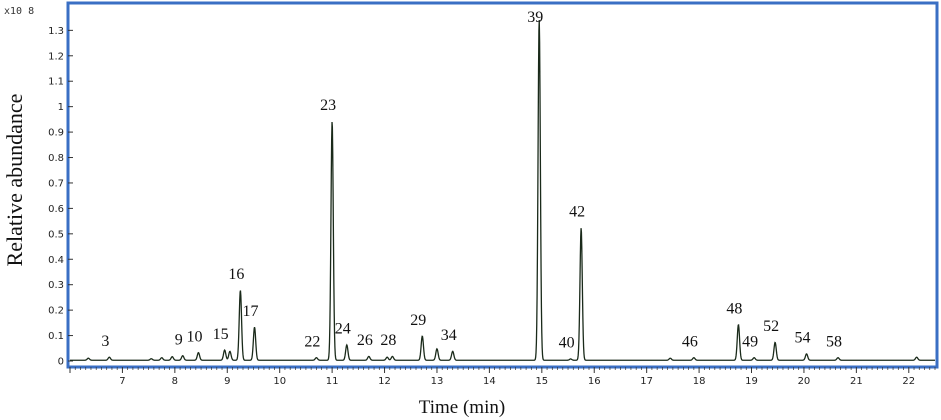 This screenshot has height=420, width=941. Describe the element at coordinates (577, 212) in the screenshot. I see `peak-label-42: 42` at that location.